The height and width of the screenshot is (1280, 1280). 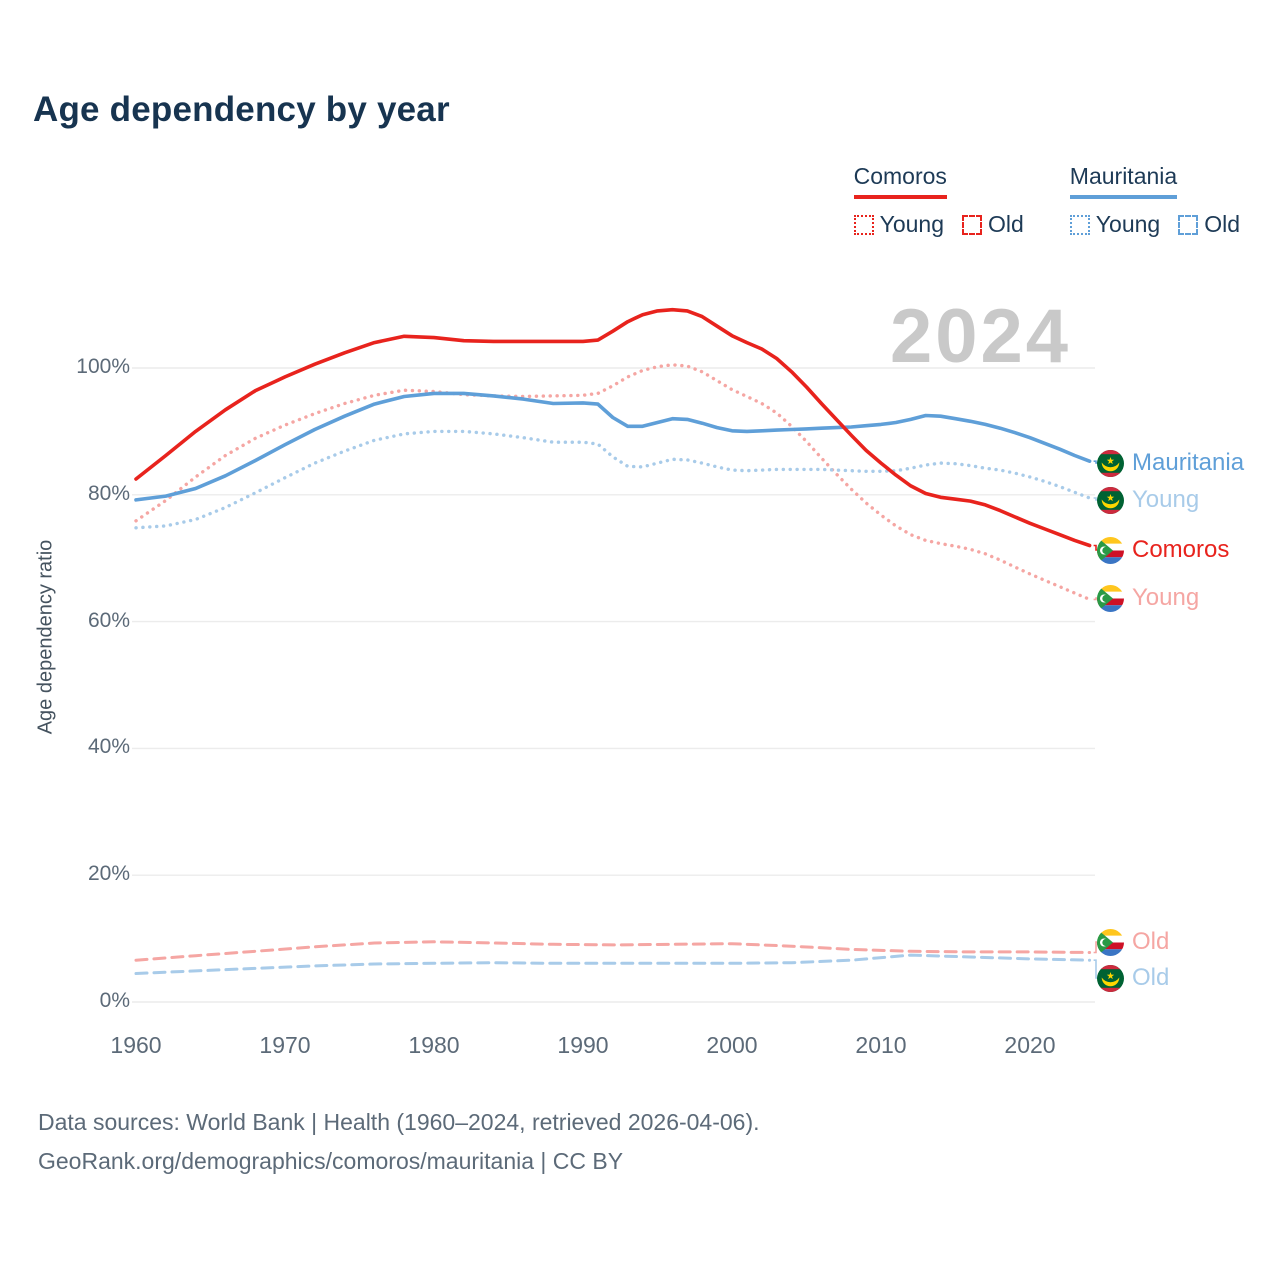 I want to click on x-tick-label: 2010, so click(x=881, y=1045).